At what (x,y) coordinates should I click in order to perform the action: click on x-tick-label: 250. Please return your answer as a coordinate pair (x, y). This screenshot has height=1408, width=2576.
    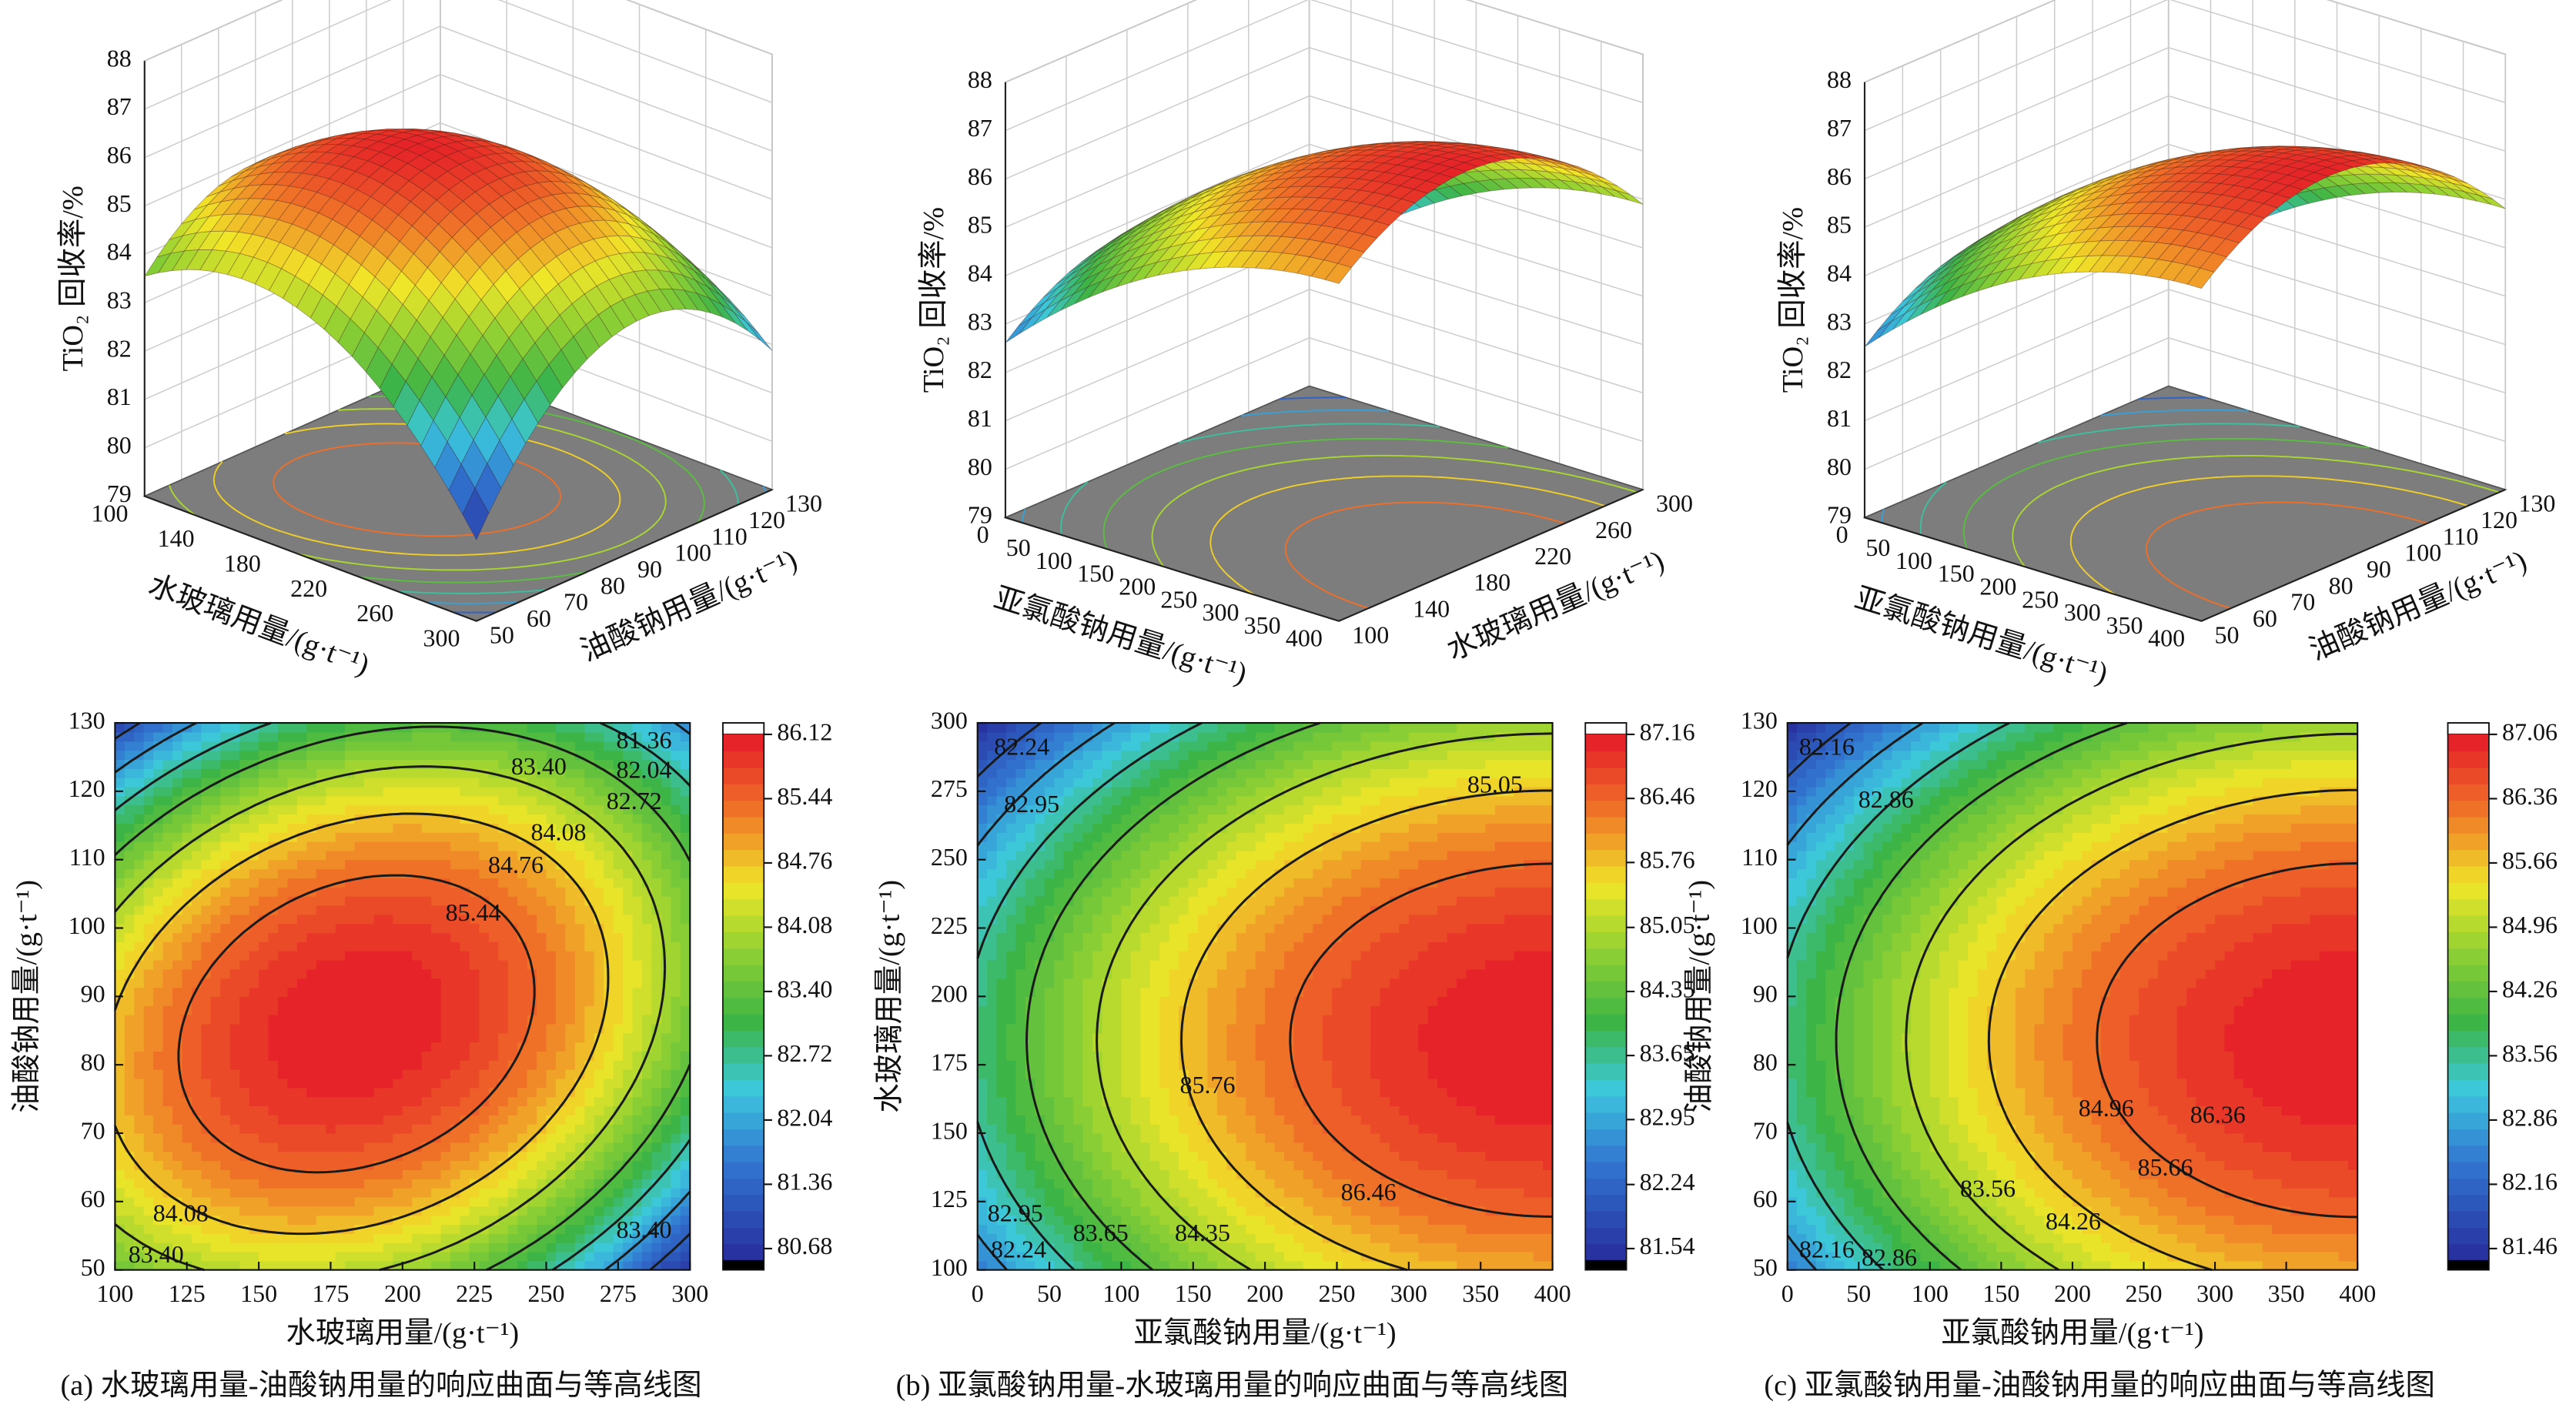
    Looking at the image, I should click on (2041, 599).